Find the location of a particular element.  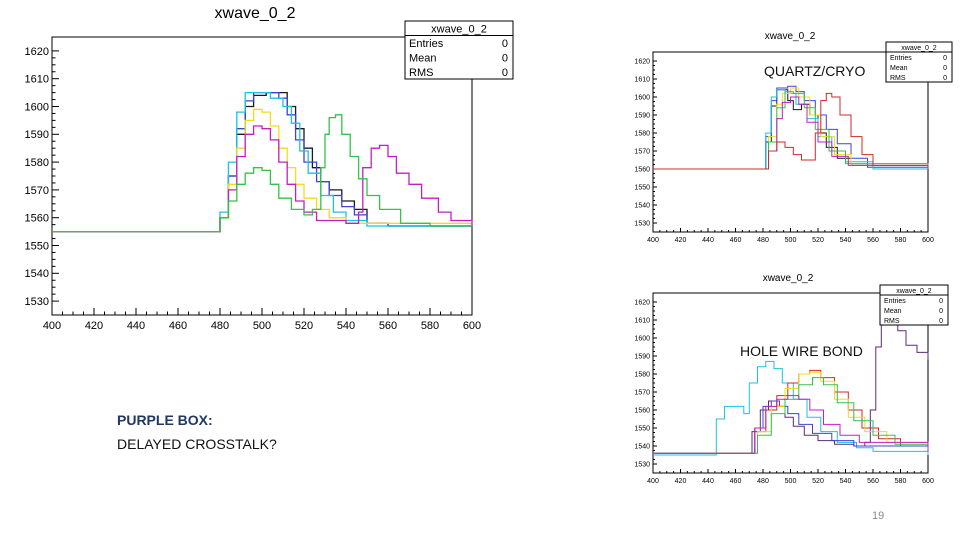

x-tick-label: 440 is located at coordinates (708, 481).